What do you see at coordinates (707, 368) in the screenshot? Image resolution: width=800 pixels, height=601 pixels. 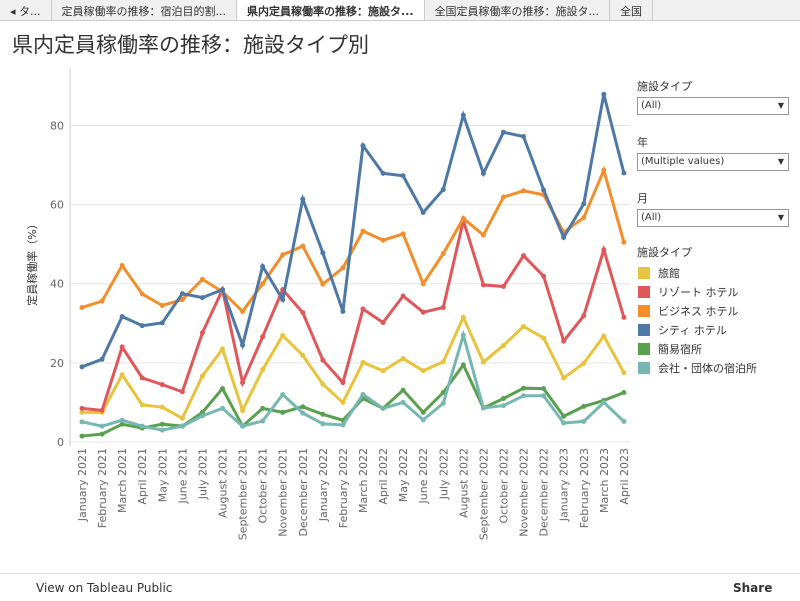 I see `legend-label: 会社・団体の宿泊所` at bounding box center [707, 368].